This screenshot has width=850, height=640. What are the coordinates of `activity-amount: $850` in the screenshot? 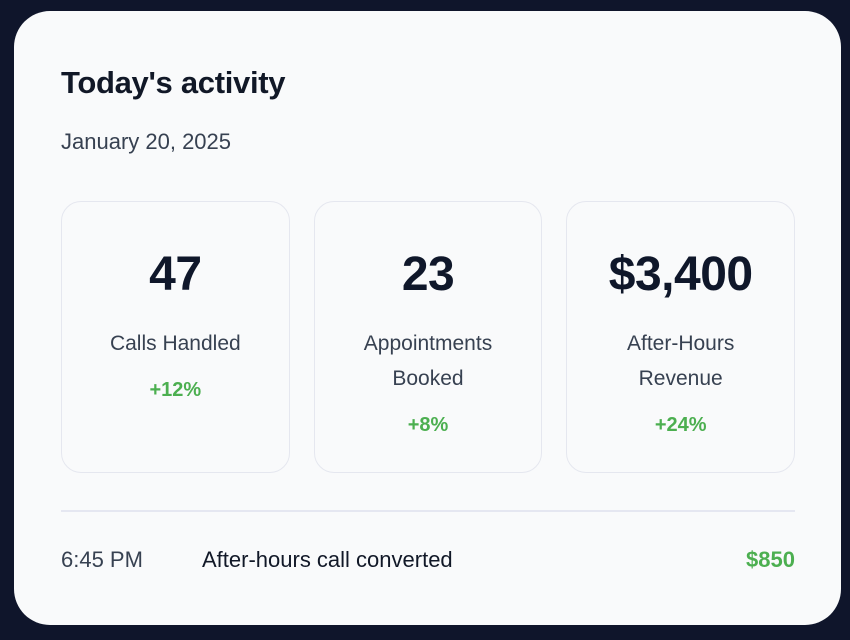 It's located at (770, 559).